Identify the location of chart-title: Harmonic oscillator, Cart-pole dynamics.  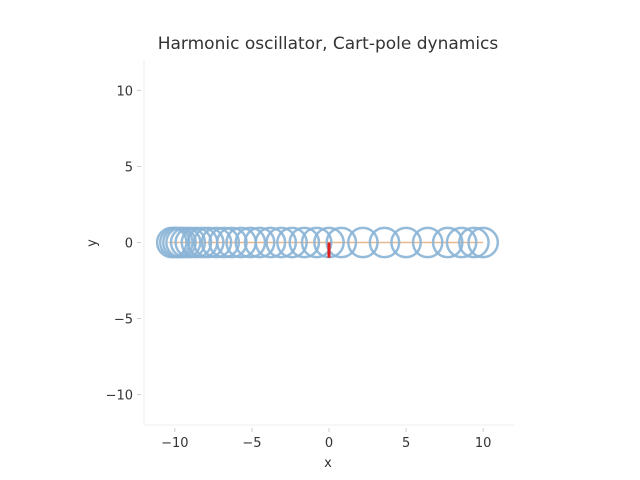
(328, 44).